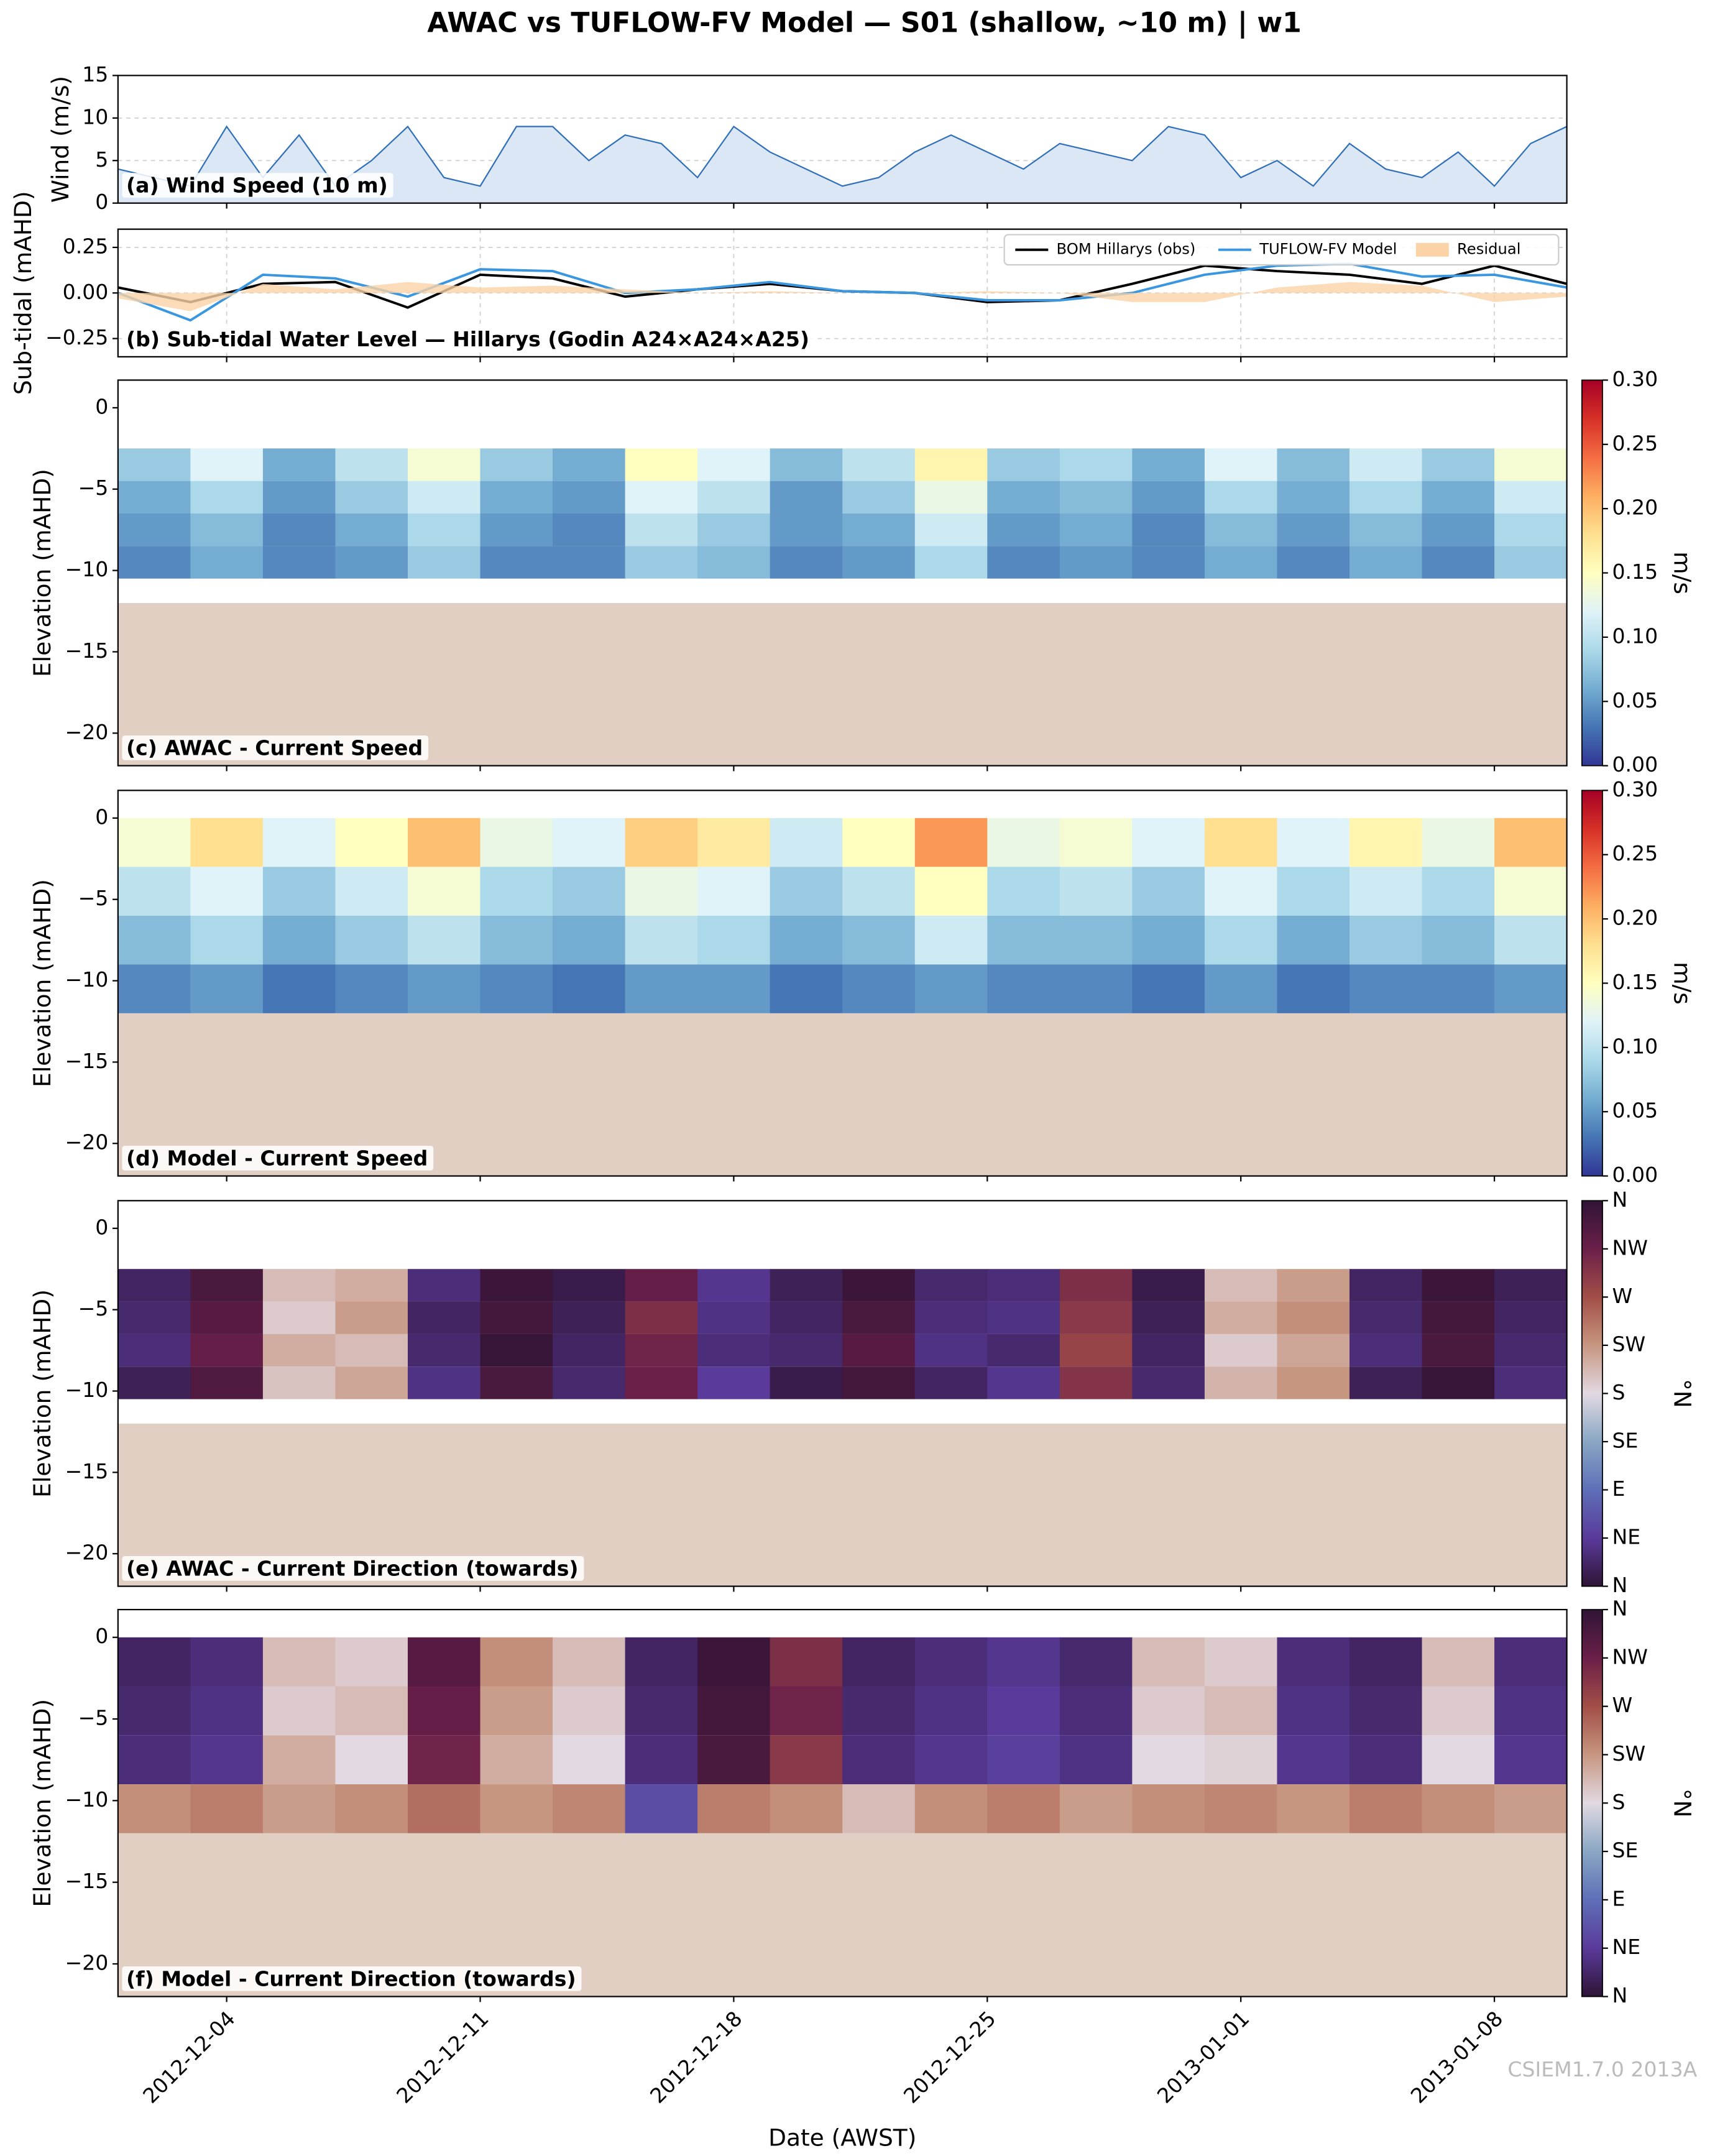 The height and width of the screenshot is (2156, 1715). What do you see at coordinates (1432, 250) in the screenshot?
I see `legend-swatch` at bounding box center [1432, 250].